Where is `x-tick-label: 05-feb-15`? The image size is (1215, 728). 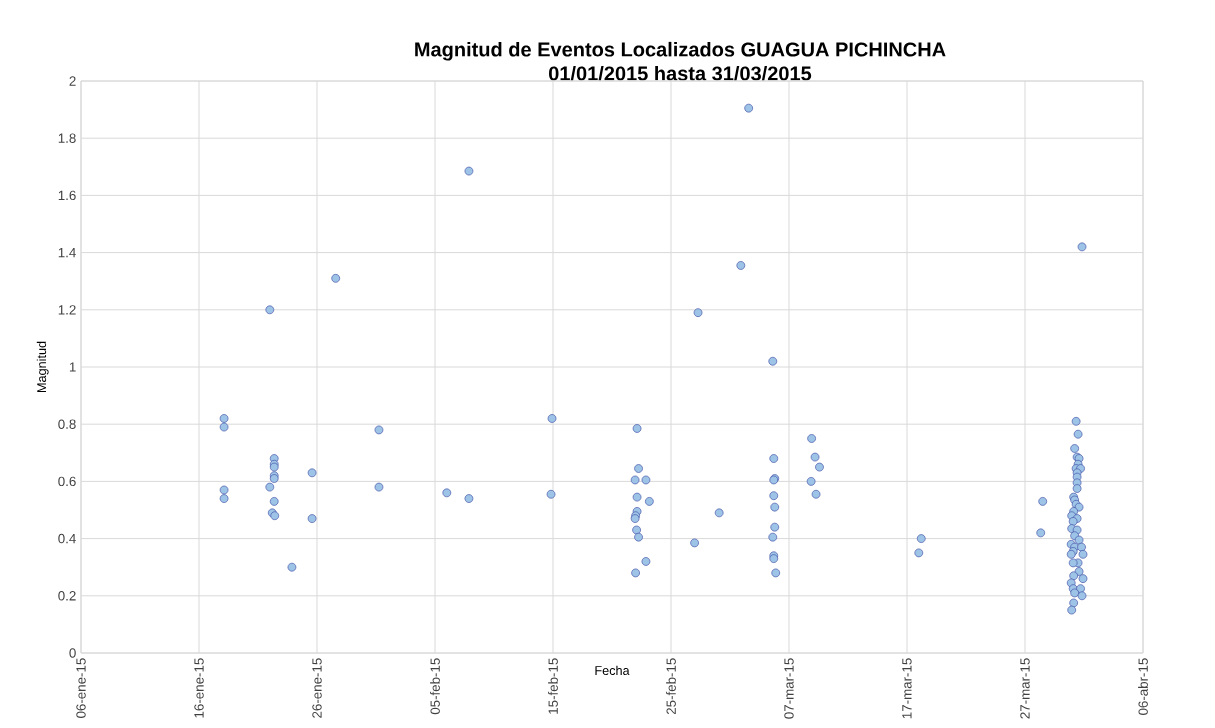 x-tick-label: 05-feb-15 is located at coordinates (435, 686).